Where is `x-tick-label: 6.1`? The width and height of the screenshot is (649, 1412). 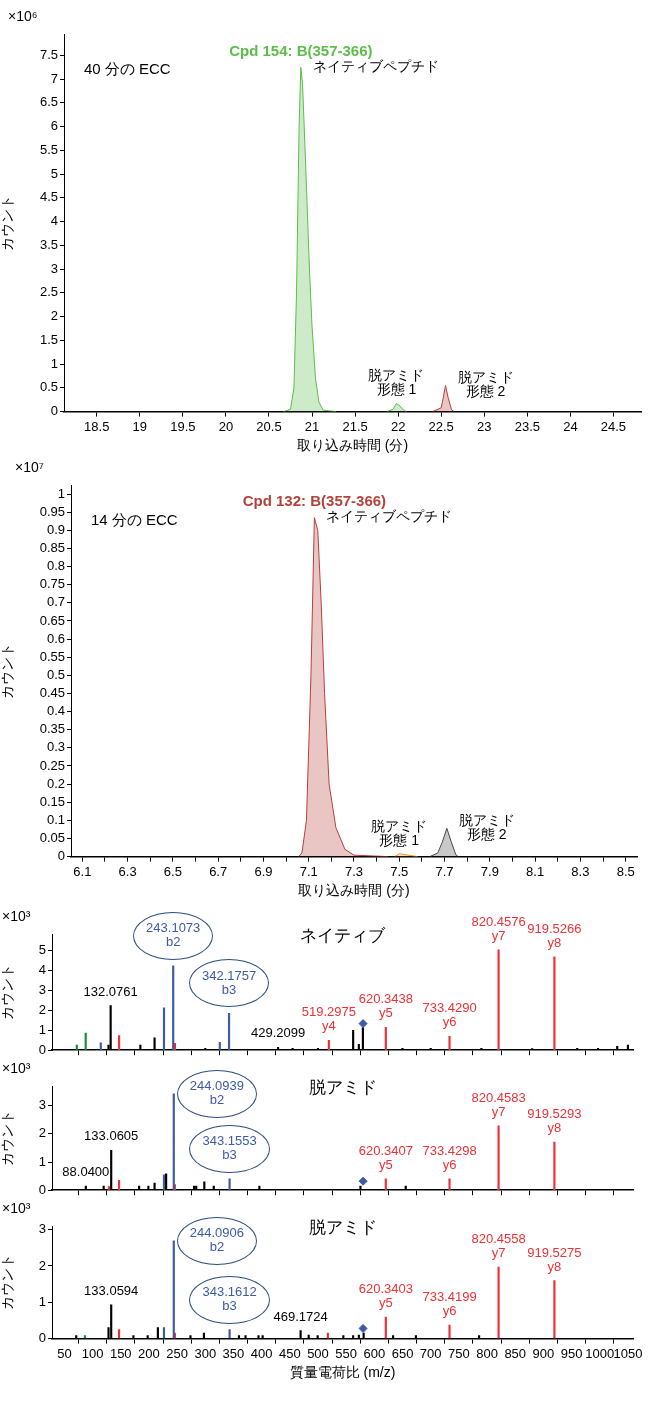
x-tick-label: 6.1 is located at coordinates (82, 871).